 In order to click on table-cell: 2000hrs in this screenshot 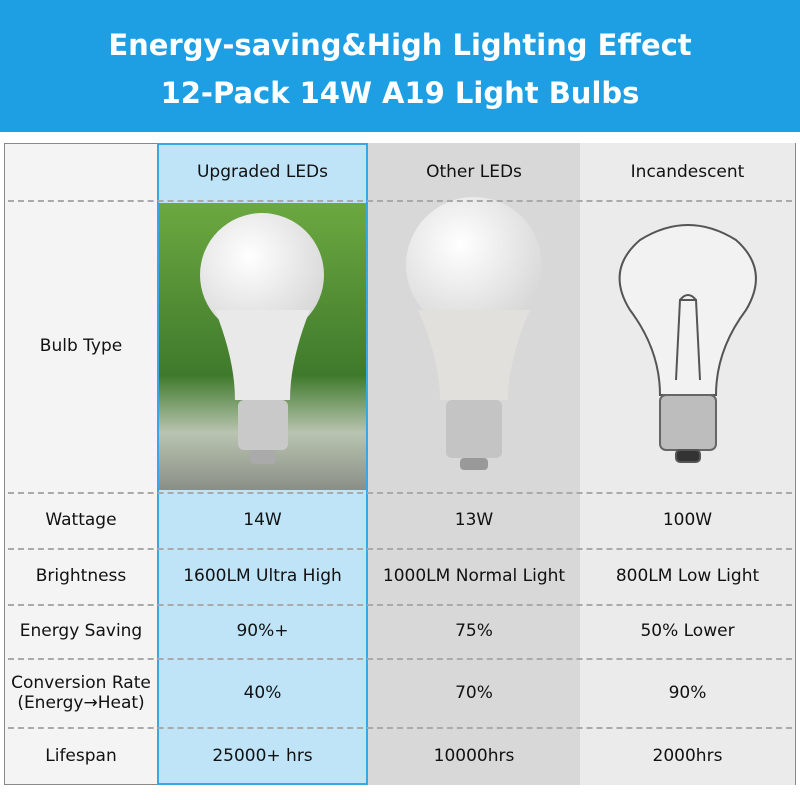, I will do `click(687, 756)`.